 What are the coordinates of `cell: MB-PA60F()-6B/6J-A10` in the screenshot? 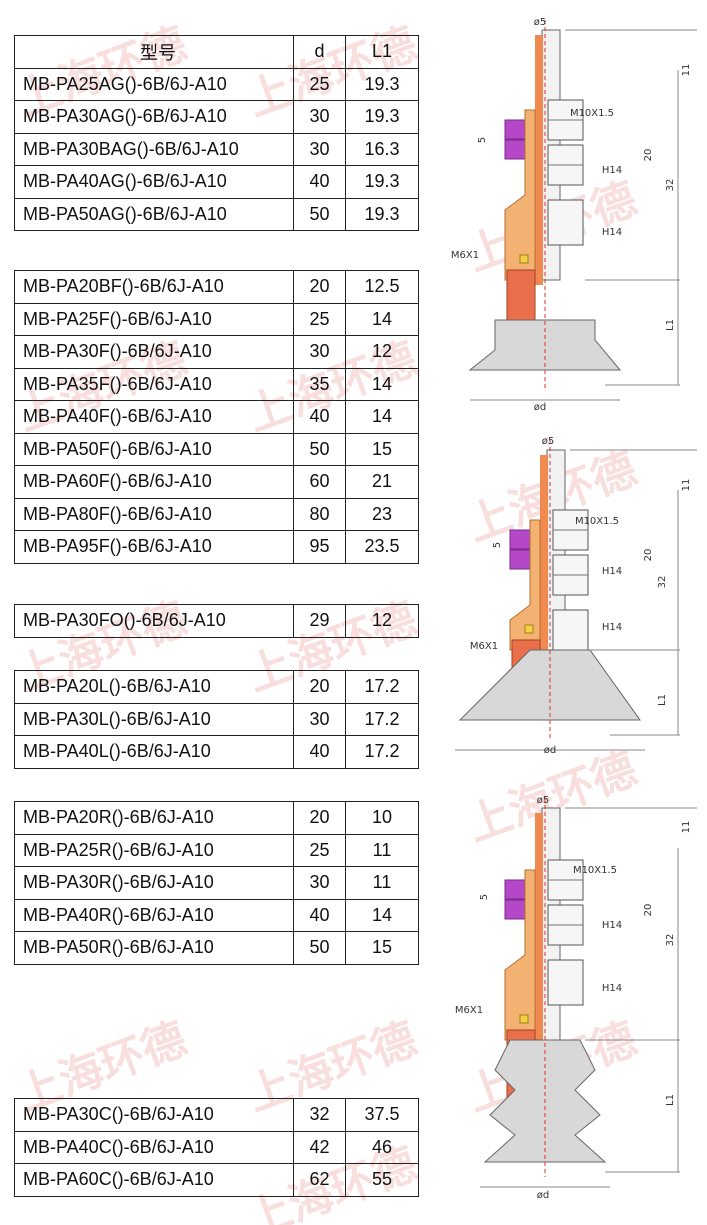 It's located at (154, 482).